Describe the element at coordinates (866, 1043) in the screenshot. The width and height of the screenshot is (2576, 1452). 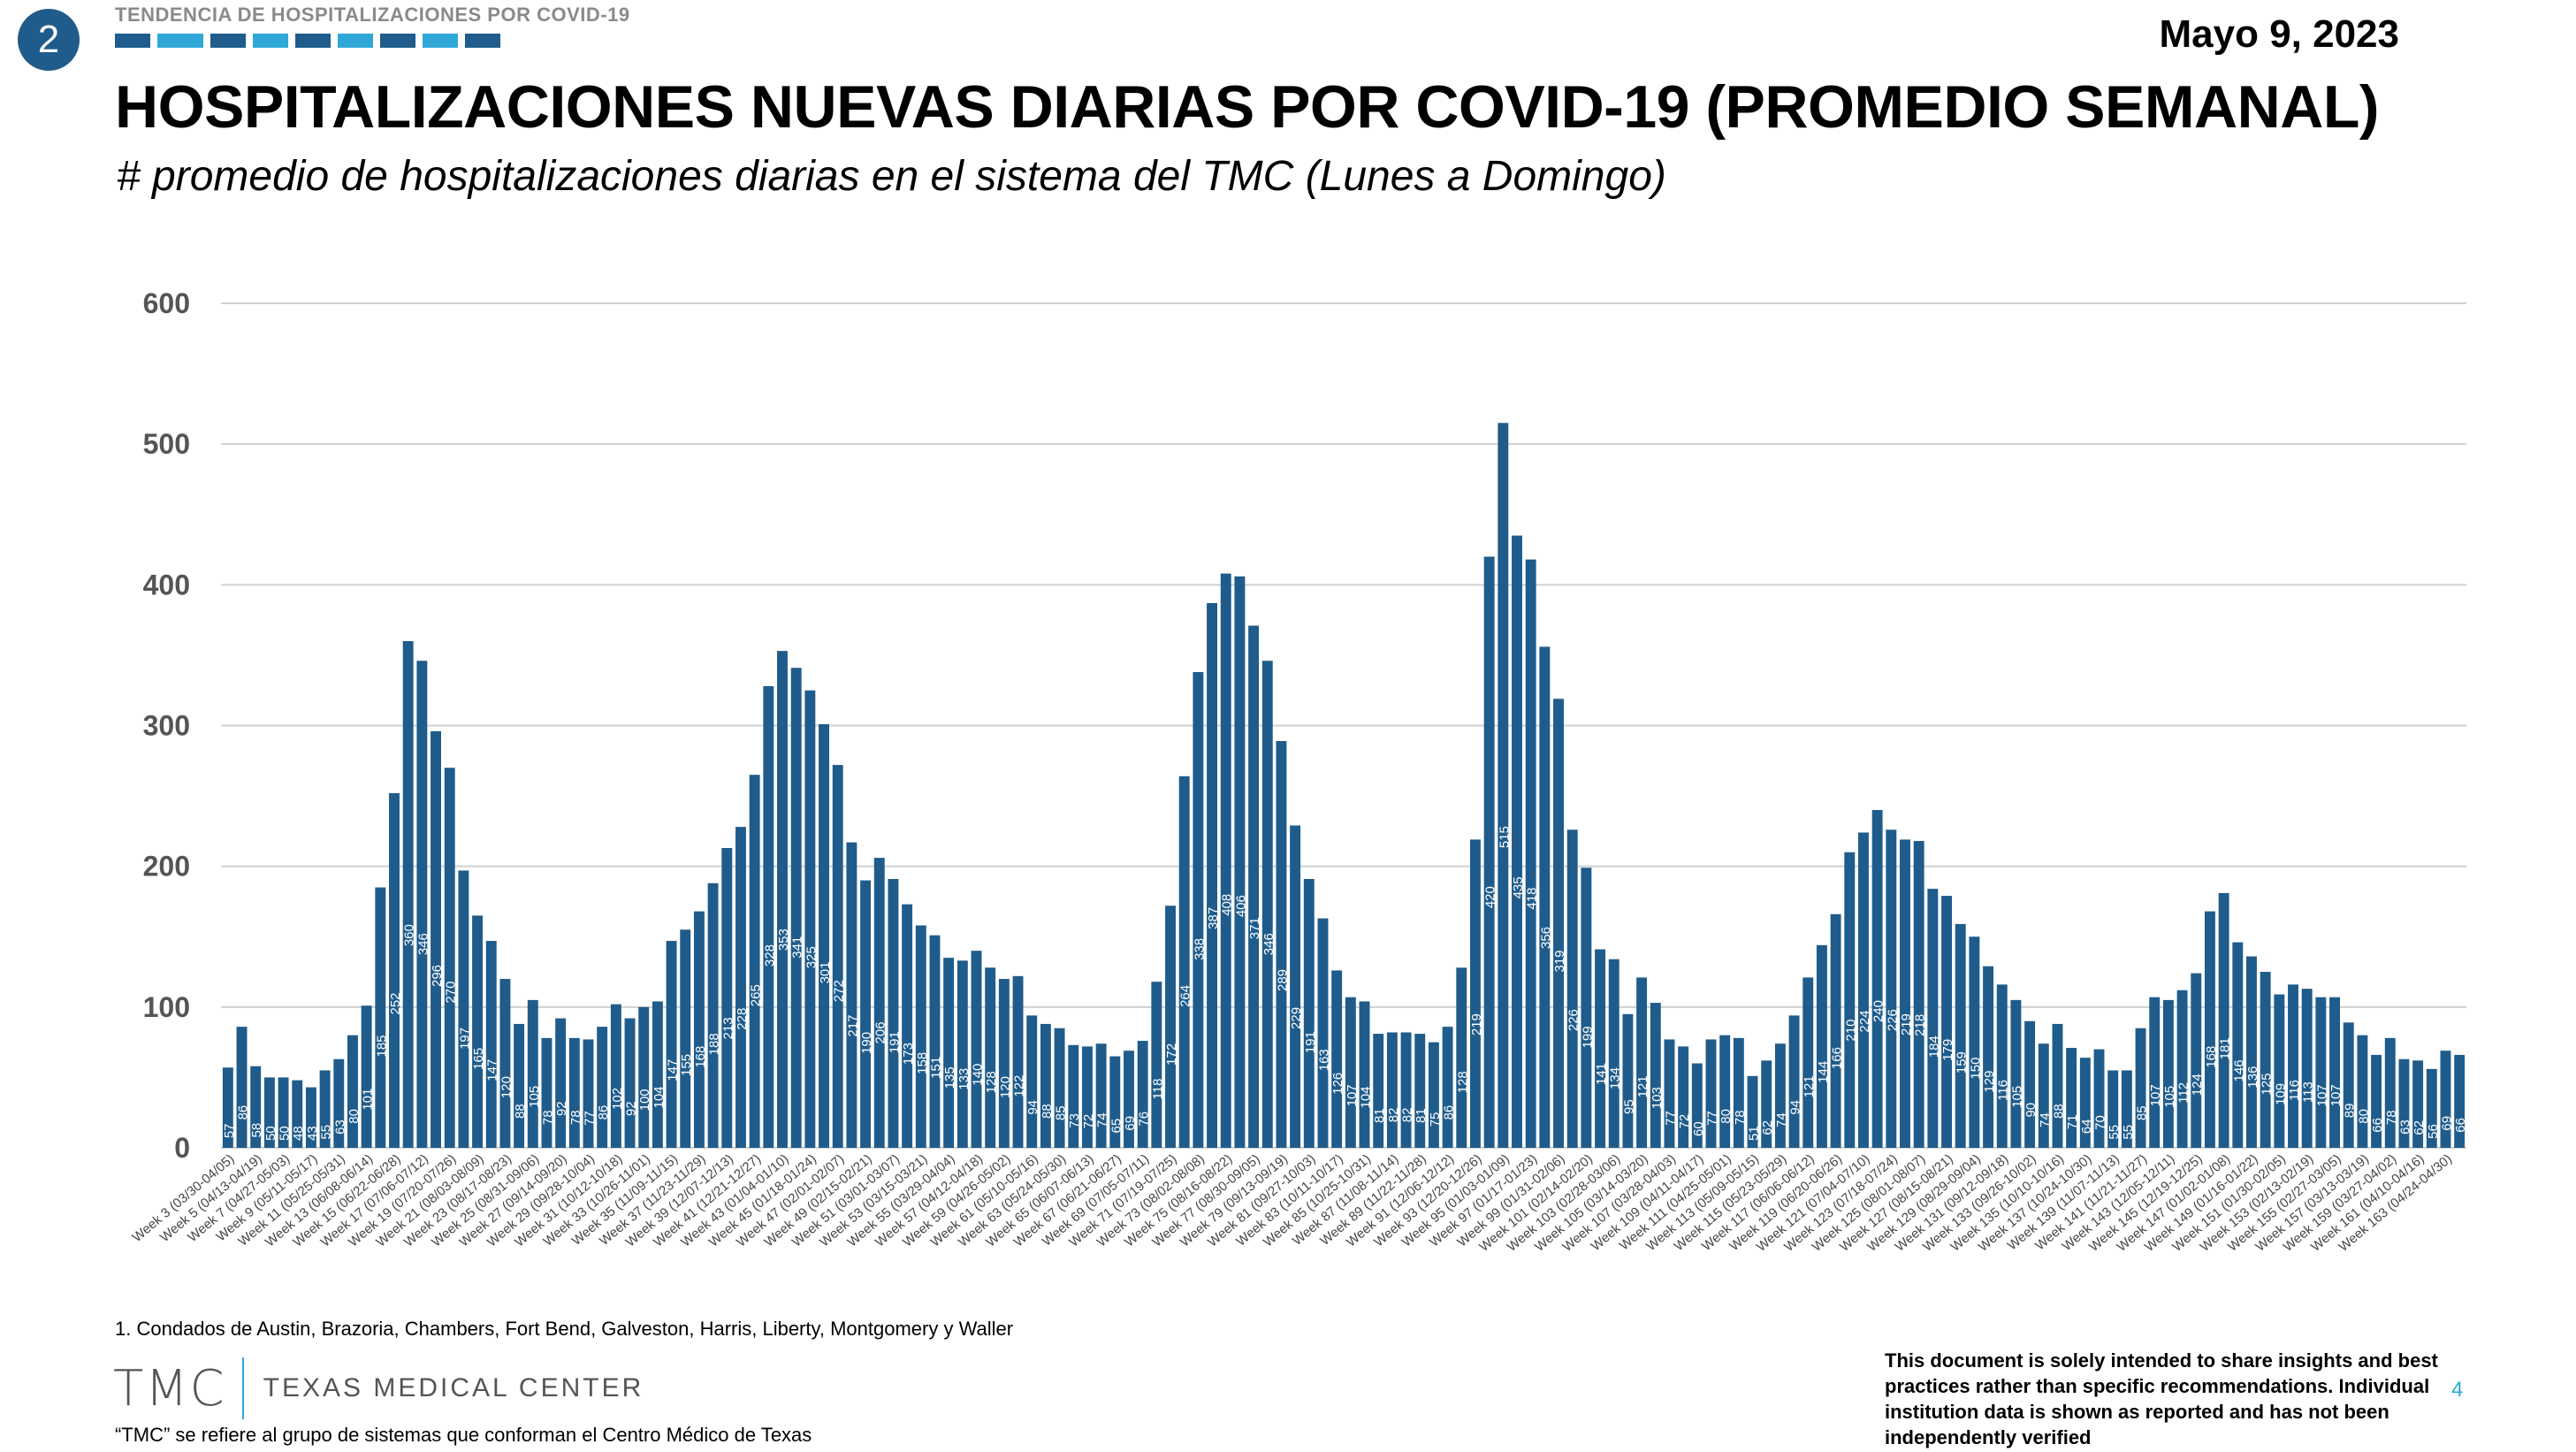
I see `data-label: 190` at that location.